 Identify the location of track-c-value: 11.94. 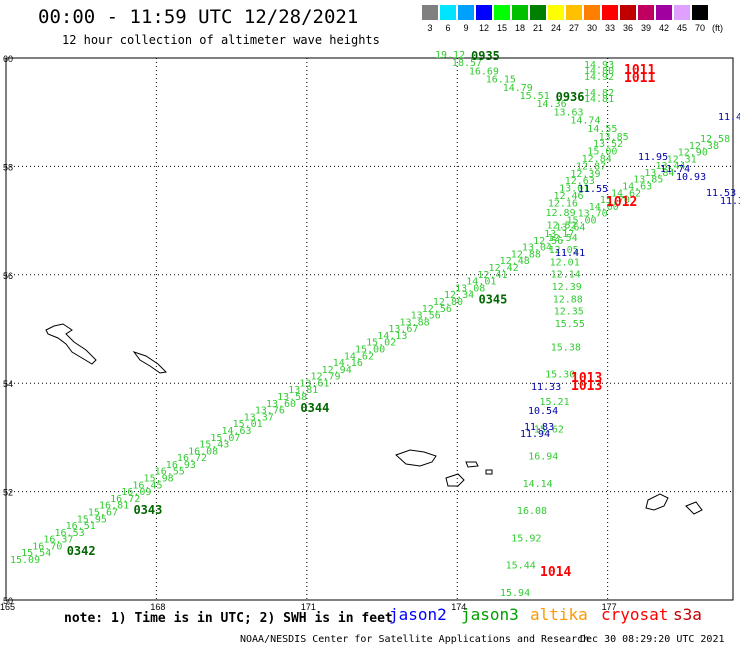
(535, 434).